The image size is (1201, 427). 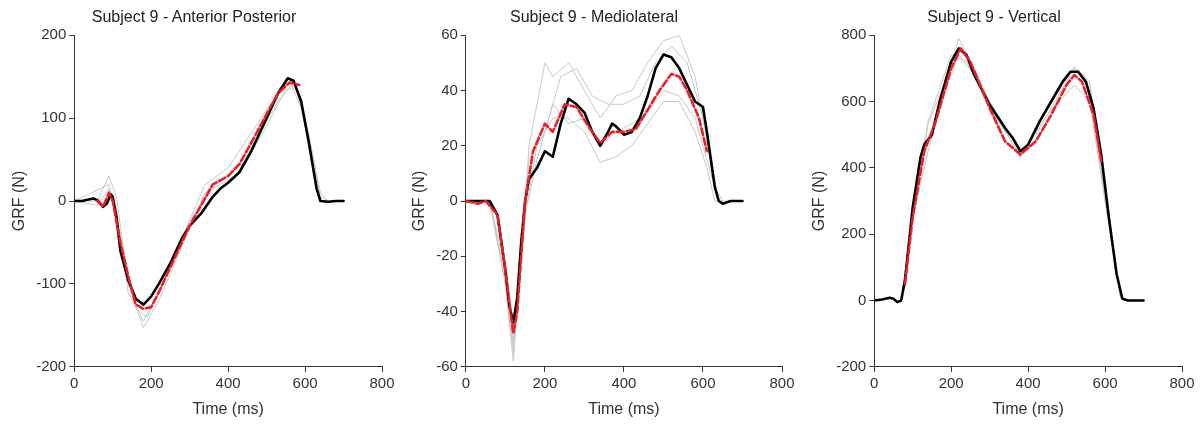 What do you see at coordinates (447, 310) in the screenshot?
I see `y-tick-label: -40` at bounding box center [447, 310].